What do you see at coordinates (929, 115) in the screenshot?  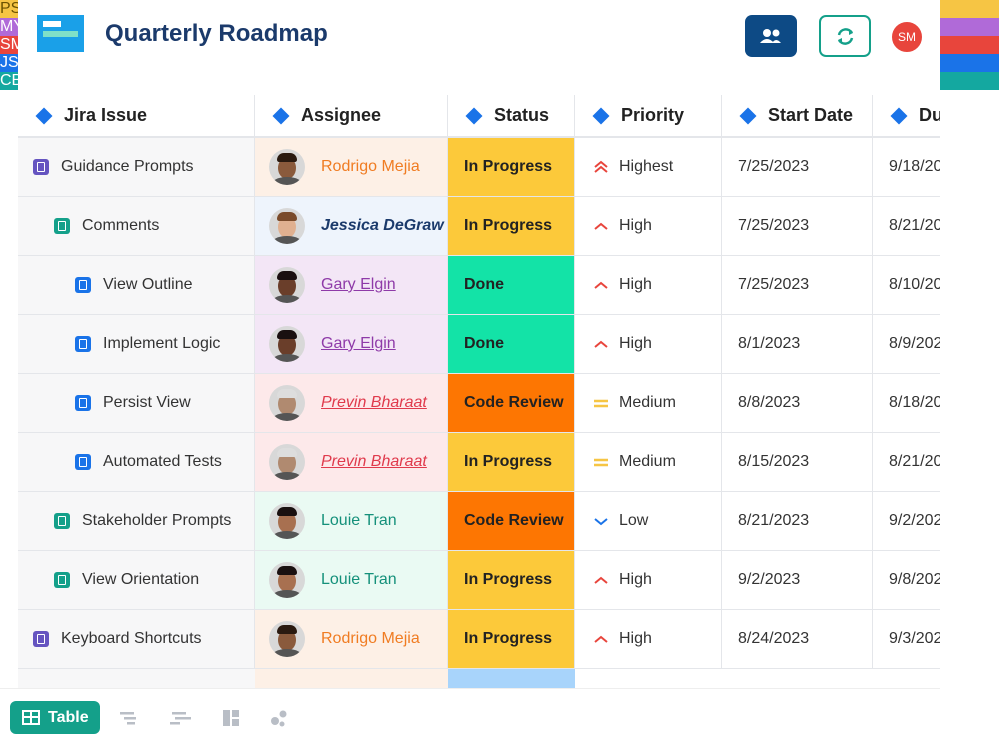 I see `column-title: Due Date` at bounding box center [929, 115].